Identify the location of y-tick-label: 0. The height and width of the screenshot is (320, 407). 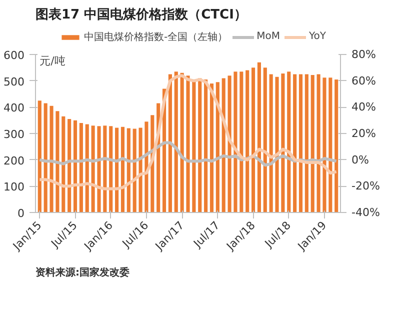
(21, 213).